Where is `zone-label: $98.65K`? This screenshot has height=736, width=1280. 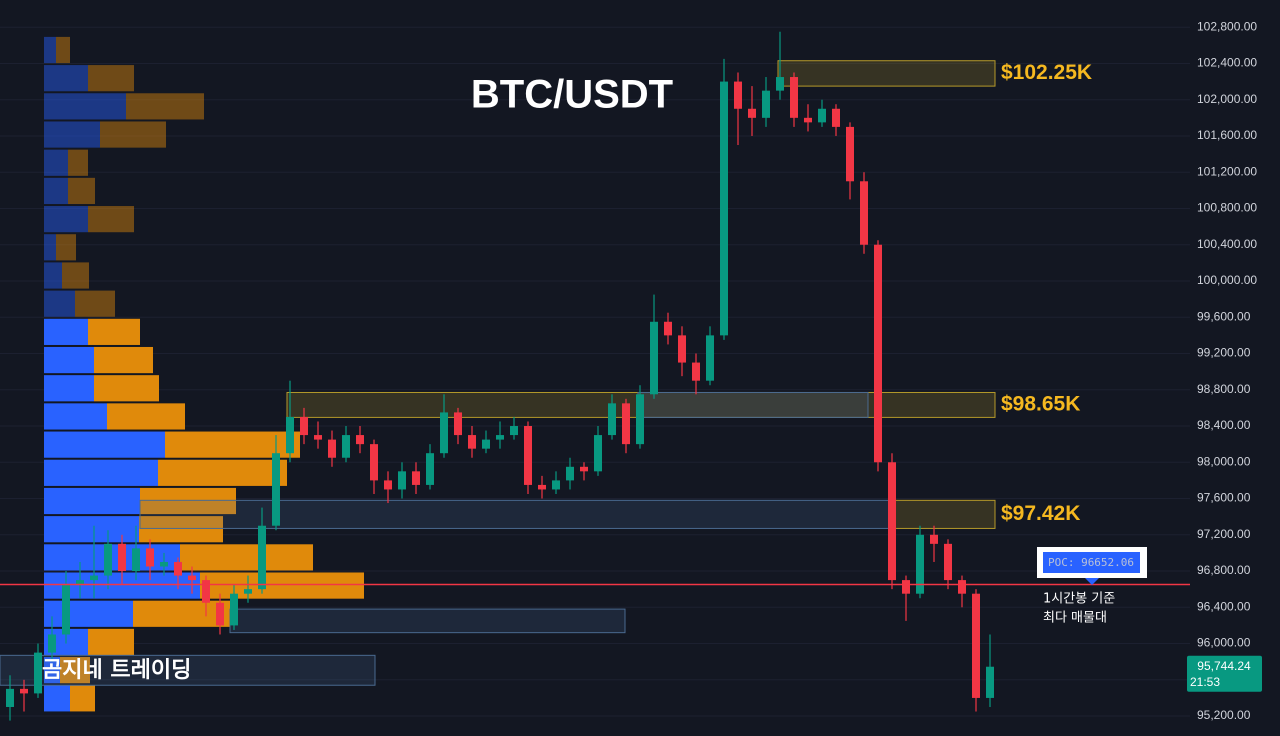
zone-label: $98.65K is located at coordinates (1040, 403).